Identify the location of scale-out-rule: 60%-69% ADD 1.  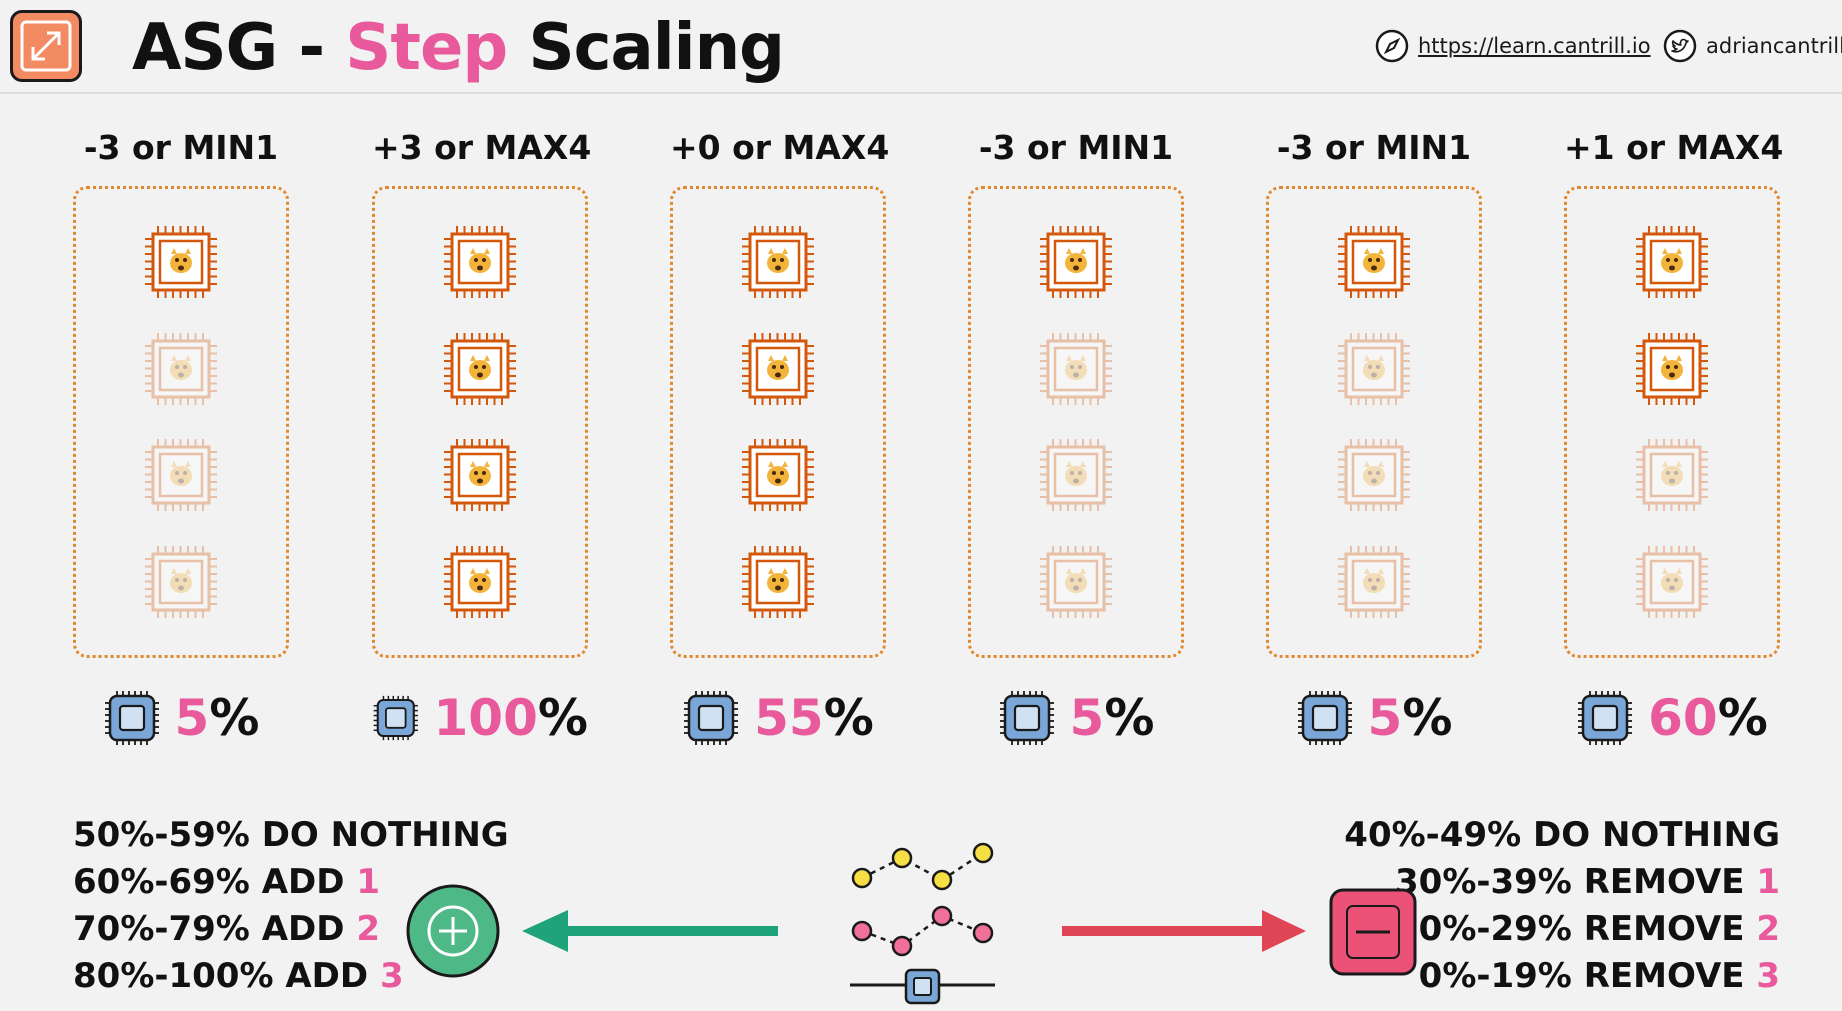
(226, 882).